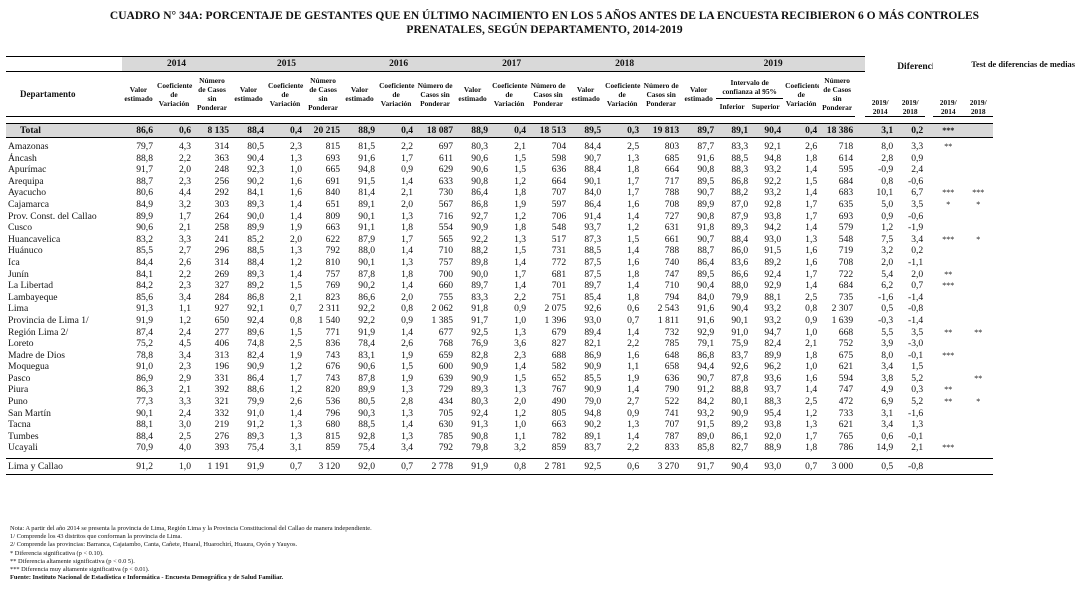 This screenshot has width=1089, height=591. What do you see at coordinates (672, 436) in the screenshot?
I see `cell-value: 787` at bounding box center [672, 436].